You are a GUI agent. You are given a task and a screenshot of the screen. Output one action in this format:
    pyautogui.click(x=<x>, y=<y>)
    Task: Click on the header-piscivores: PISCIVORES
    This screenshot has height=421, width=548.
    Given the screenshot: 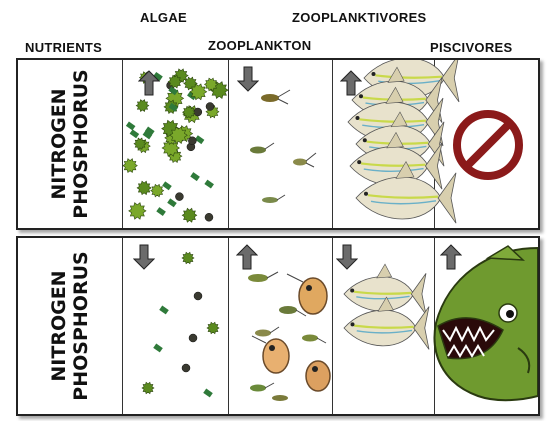 What is the action you would take?
    pyautogui.click(x=471, y=47)
    